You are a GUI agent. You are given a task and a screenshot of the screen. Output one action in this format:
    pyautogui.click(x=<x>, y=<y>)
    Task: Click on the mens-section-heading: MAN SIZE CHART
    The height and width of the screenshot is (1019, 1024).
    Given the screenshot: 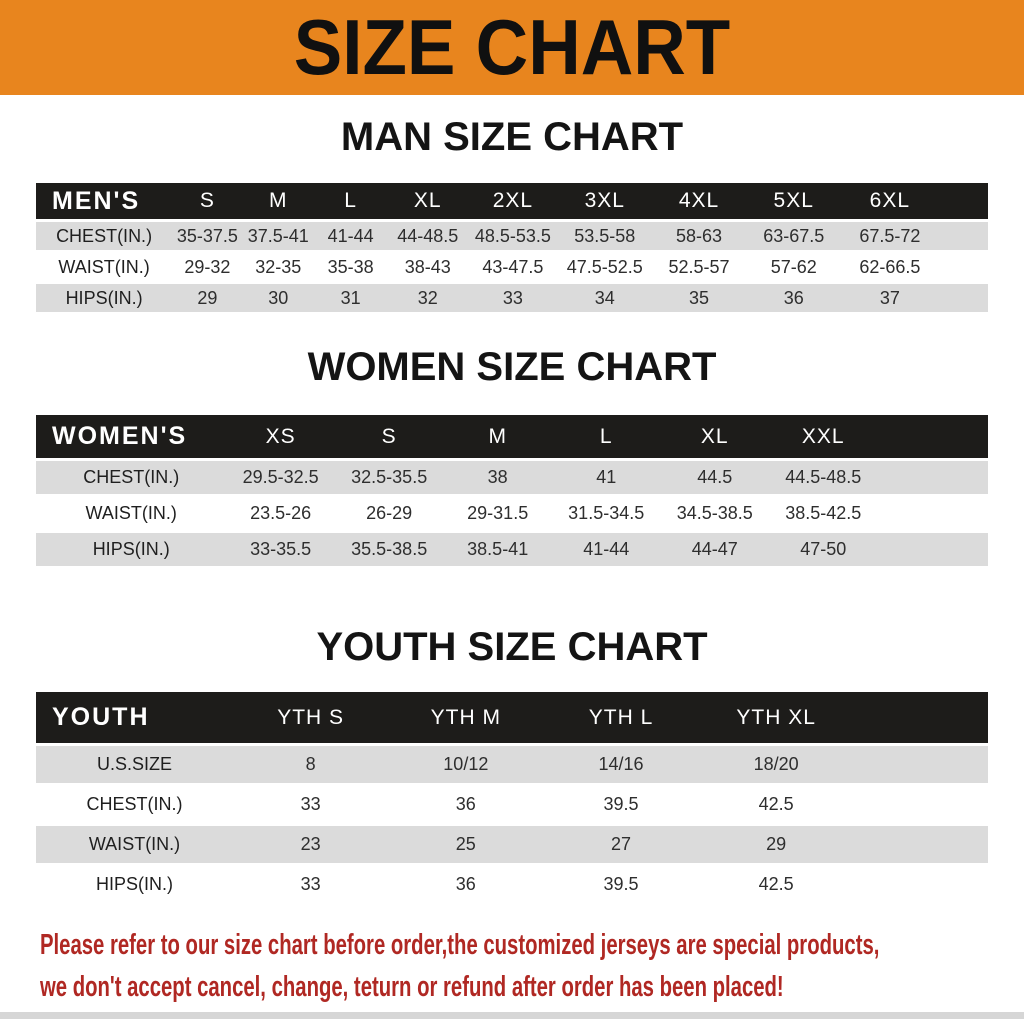 What is the action you would take?
    pyautogui.click(x=512, y=137)
    